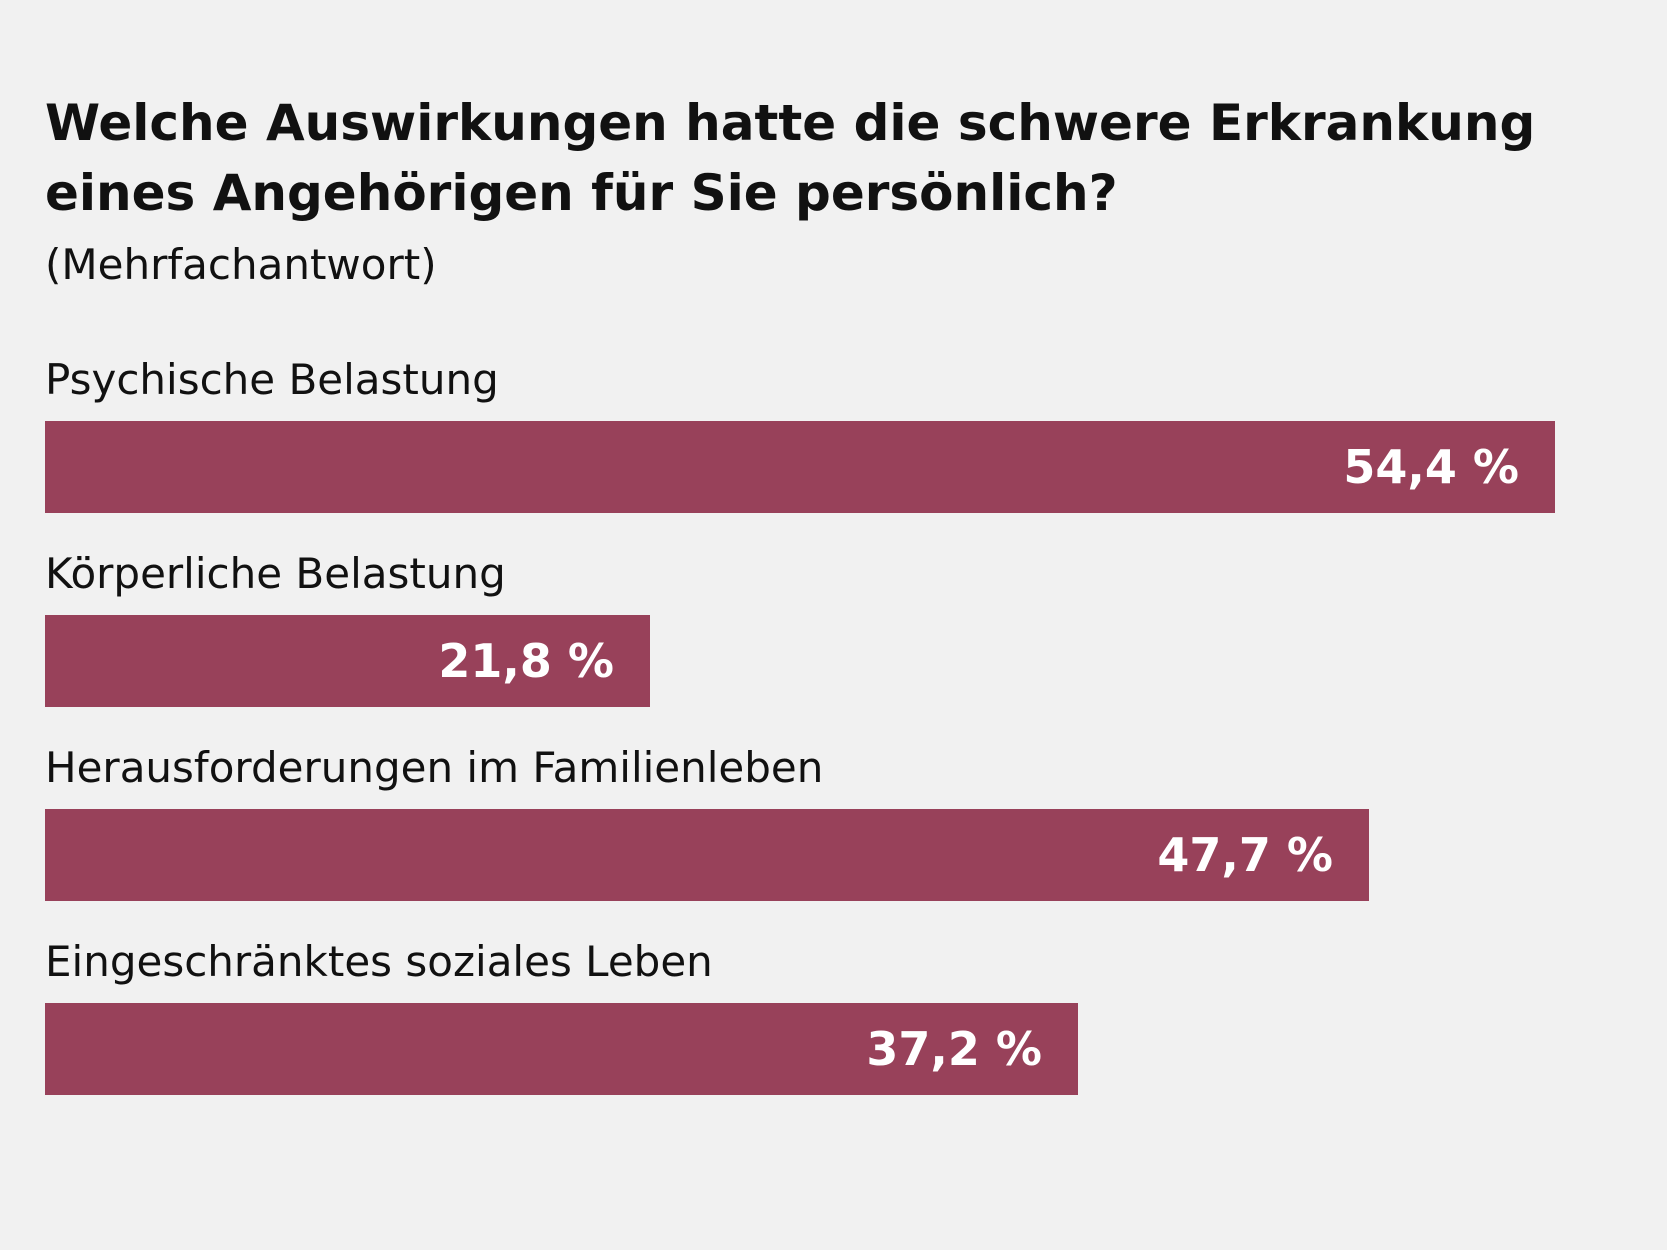 The width and height of the screenshot is (1667, 1250). What do you see at coordinates (800, 467) in the screenshot?
I see `bar: 54,4 %` at bounding box center [800, 467].